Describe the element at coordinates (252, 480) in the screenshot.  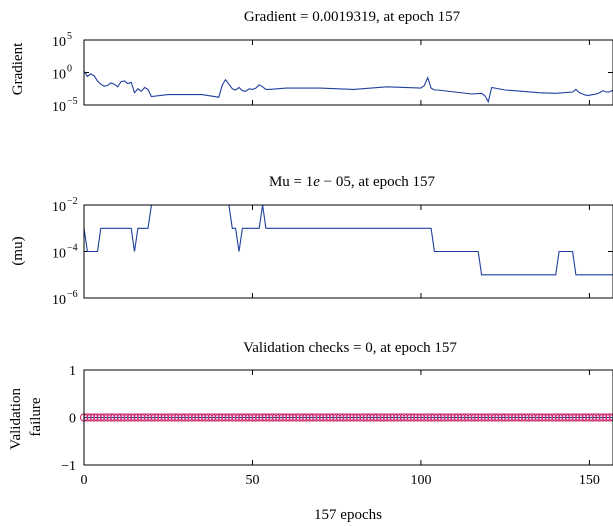
I see `xtick-label: 50` at that location.